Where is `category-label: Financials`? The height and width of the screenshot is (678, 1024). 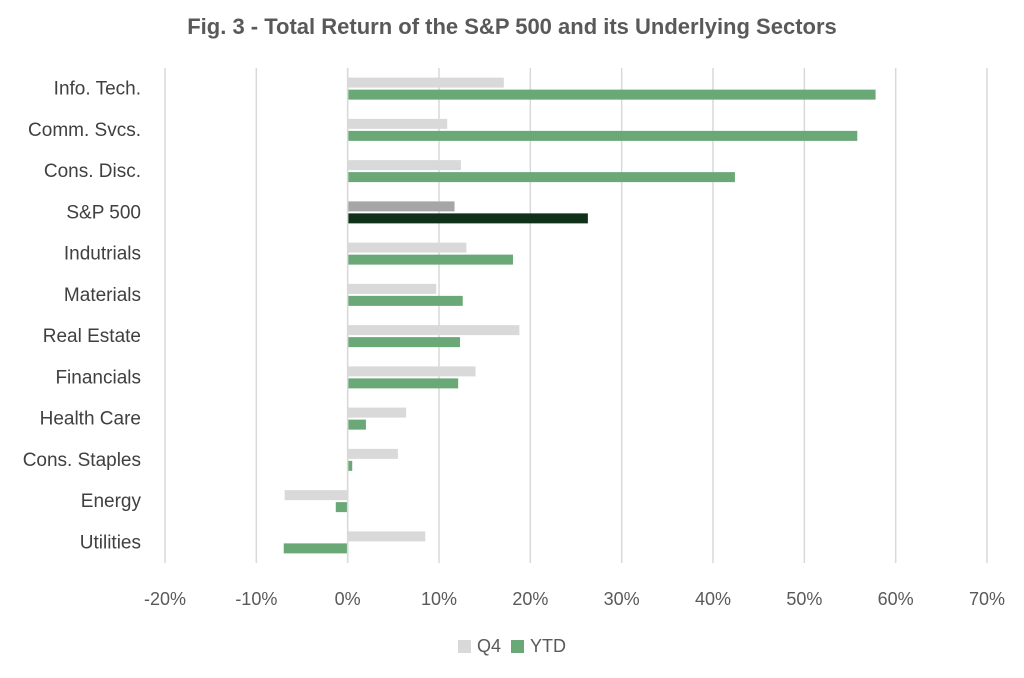 category-label: Financials is located at coordinates (98, 377).